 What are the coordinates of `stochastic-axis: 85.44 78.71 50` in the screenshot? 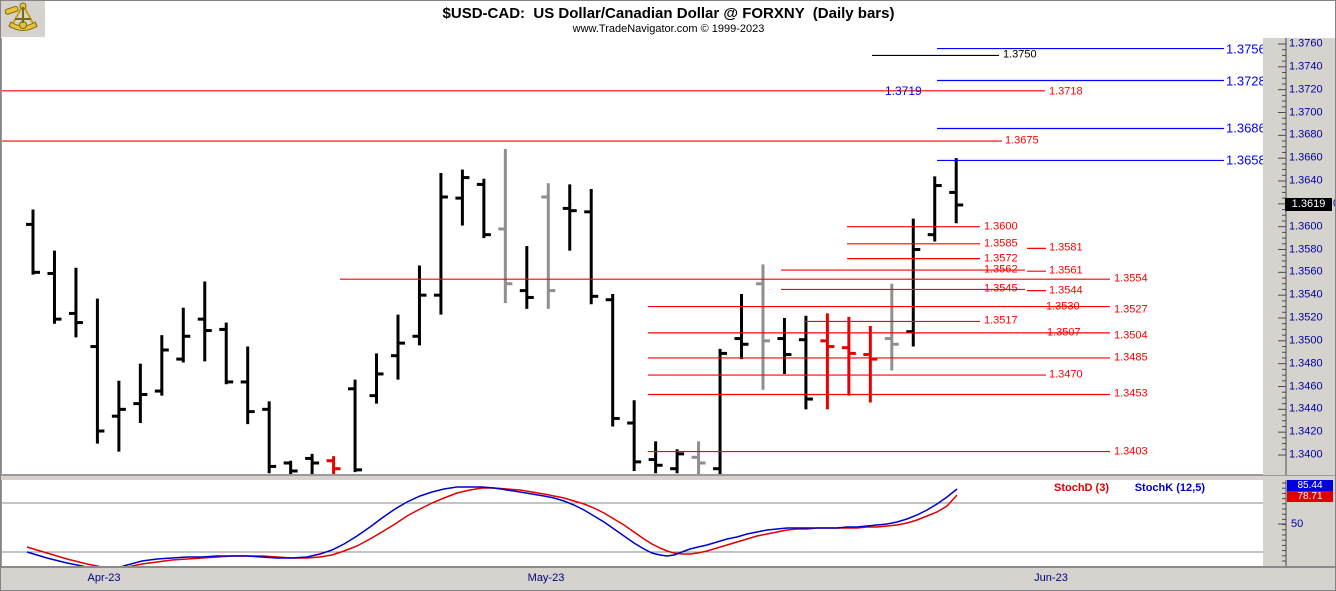 It's located at (1299, 523).